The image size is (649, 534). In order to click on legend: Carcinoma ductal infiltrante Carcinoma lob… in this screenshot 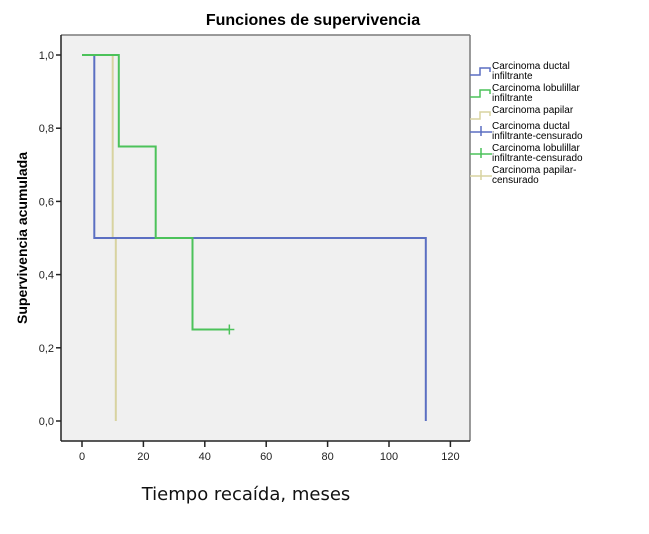, I will do `click(559, 125)`.